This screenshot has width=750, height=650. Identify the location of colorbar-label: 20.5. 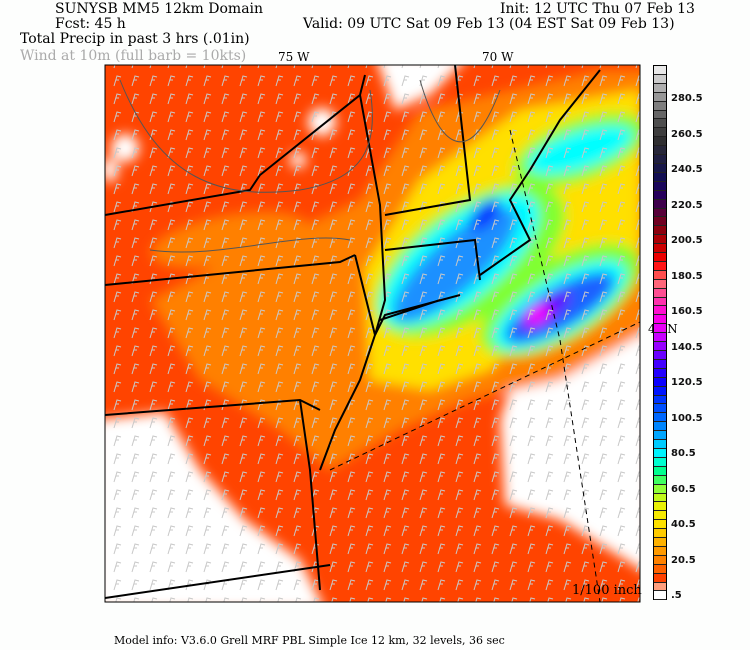
(683, 560).